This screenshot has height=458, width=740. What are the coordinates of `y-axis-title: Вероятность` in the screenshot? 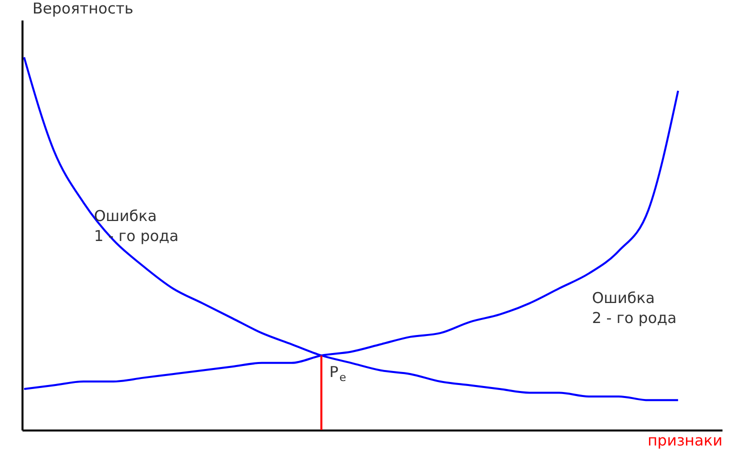 It's located at (83, 9).